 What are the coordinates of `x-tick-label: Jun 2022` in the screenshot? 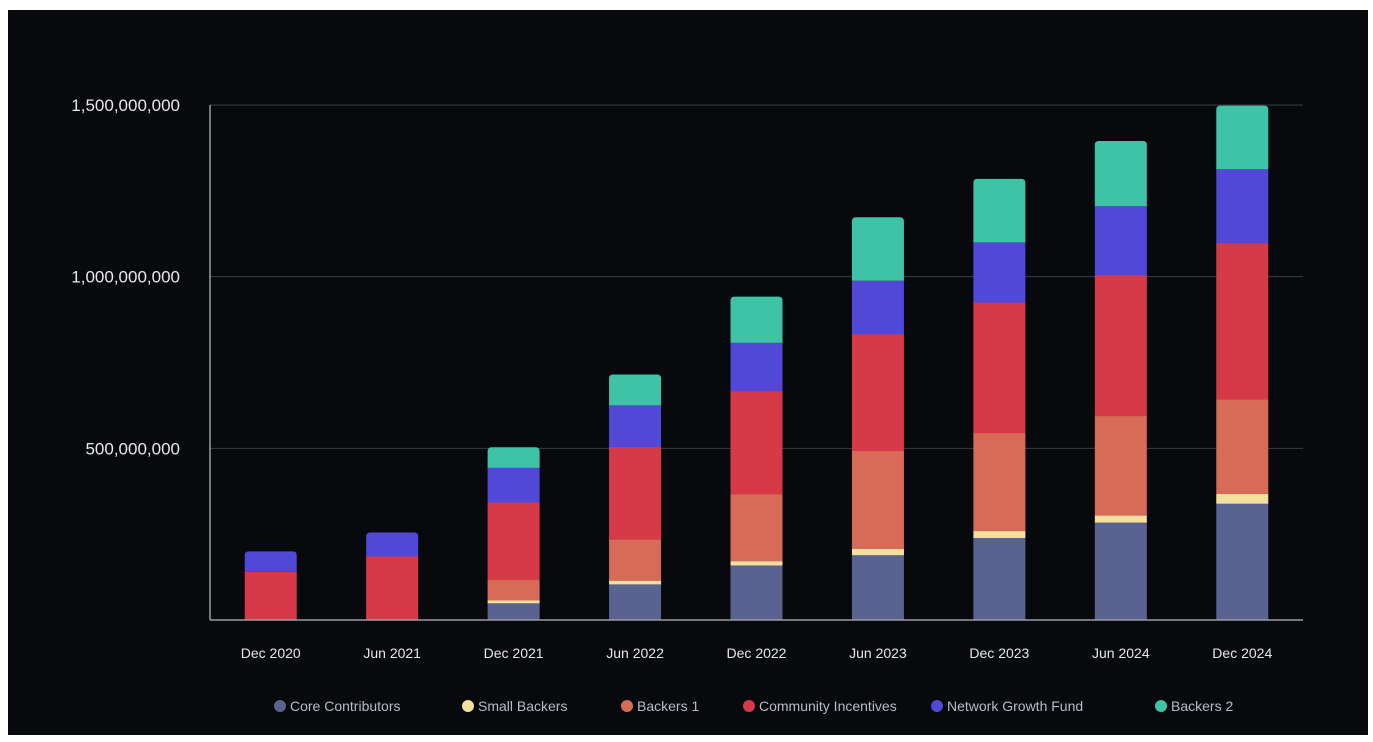 It's located at (635, 653).